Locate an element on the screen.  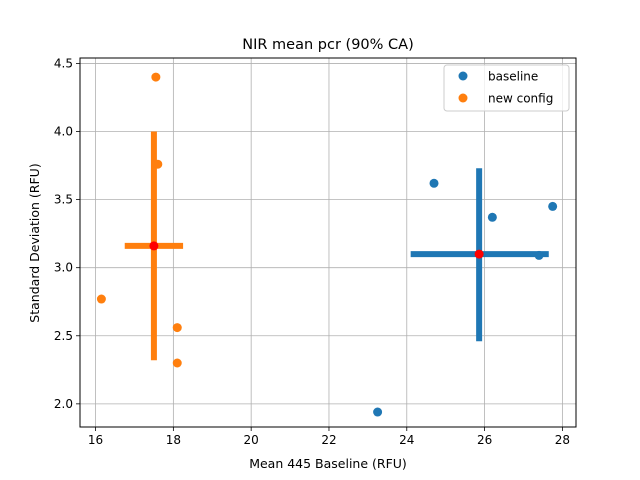
x-tick-label: 24 is located at coordinates (406, 440).